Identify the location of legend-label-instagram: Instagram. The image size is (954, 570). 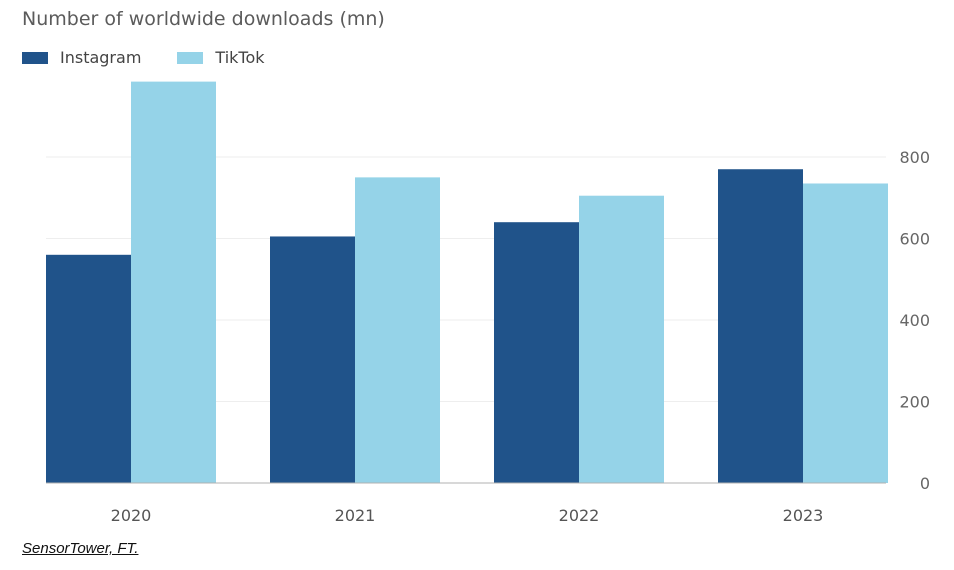
(101, 57).